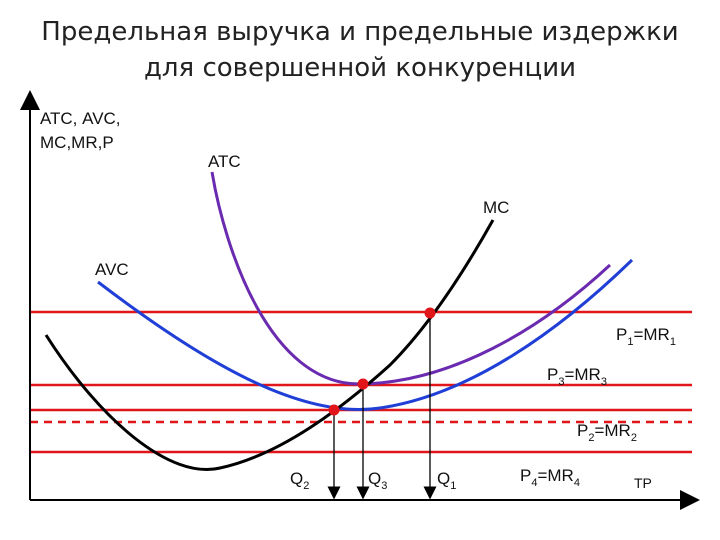 This screenshot has width=720, height=540. Describe the element at coordinates (360, 68) in the screenshot. I see `title-line-2: для совершенной конкуренции` at that location.